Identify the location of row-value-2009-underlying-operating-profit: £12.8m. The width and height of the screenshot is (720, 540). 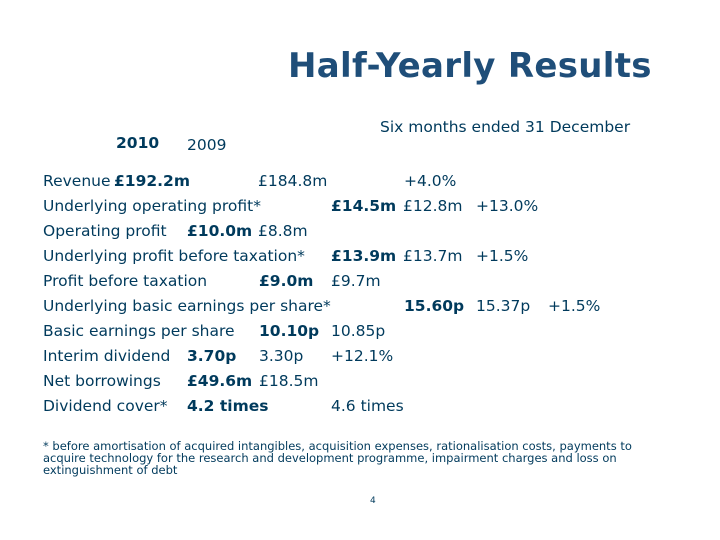
(433, 206).